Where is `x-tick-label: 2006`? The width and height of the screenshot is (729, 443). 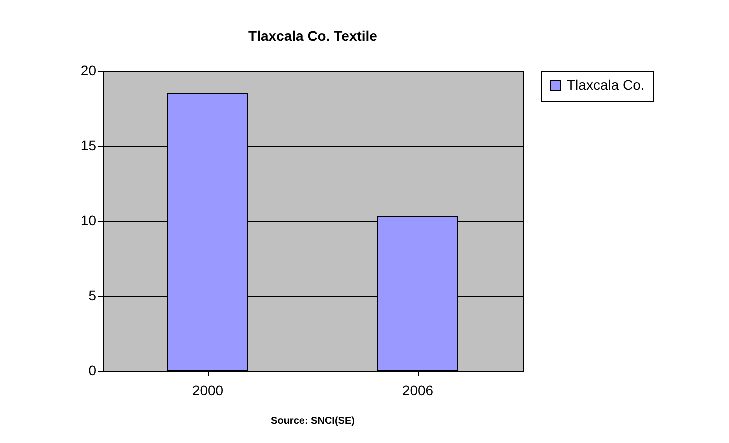 x-tick-label: 2006 is located at coordinates (418, 390).